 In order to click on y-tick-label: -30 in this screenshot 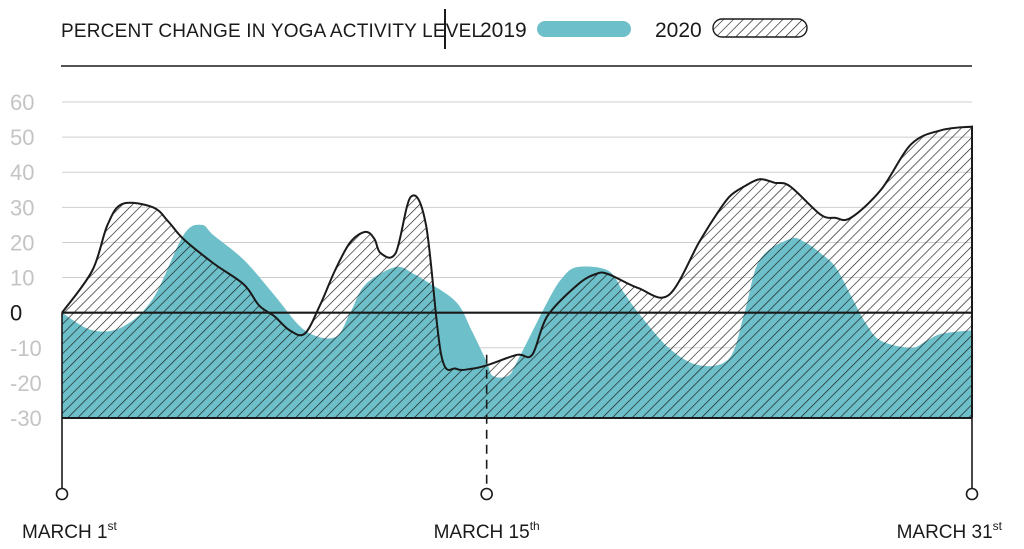, I will do `click(26, 418)`.